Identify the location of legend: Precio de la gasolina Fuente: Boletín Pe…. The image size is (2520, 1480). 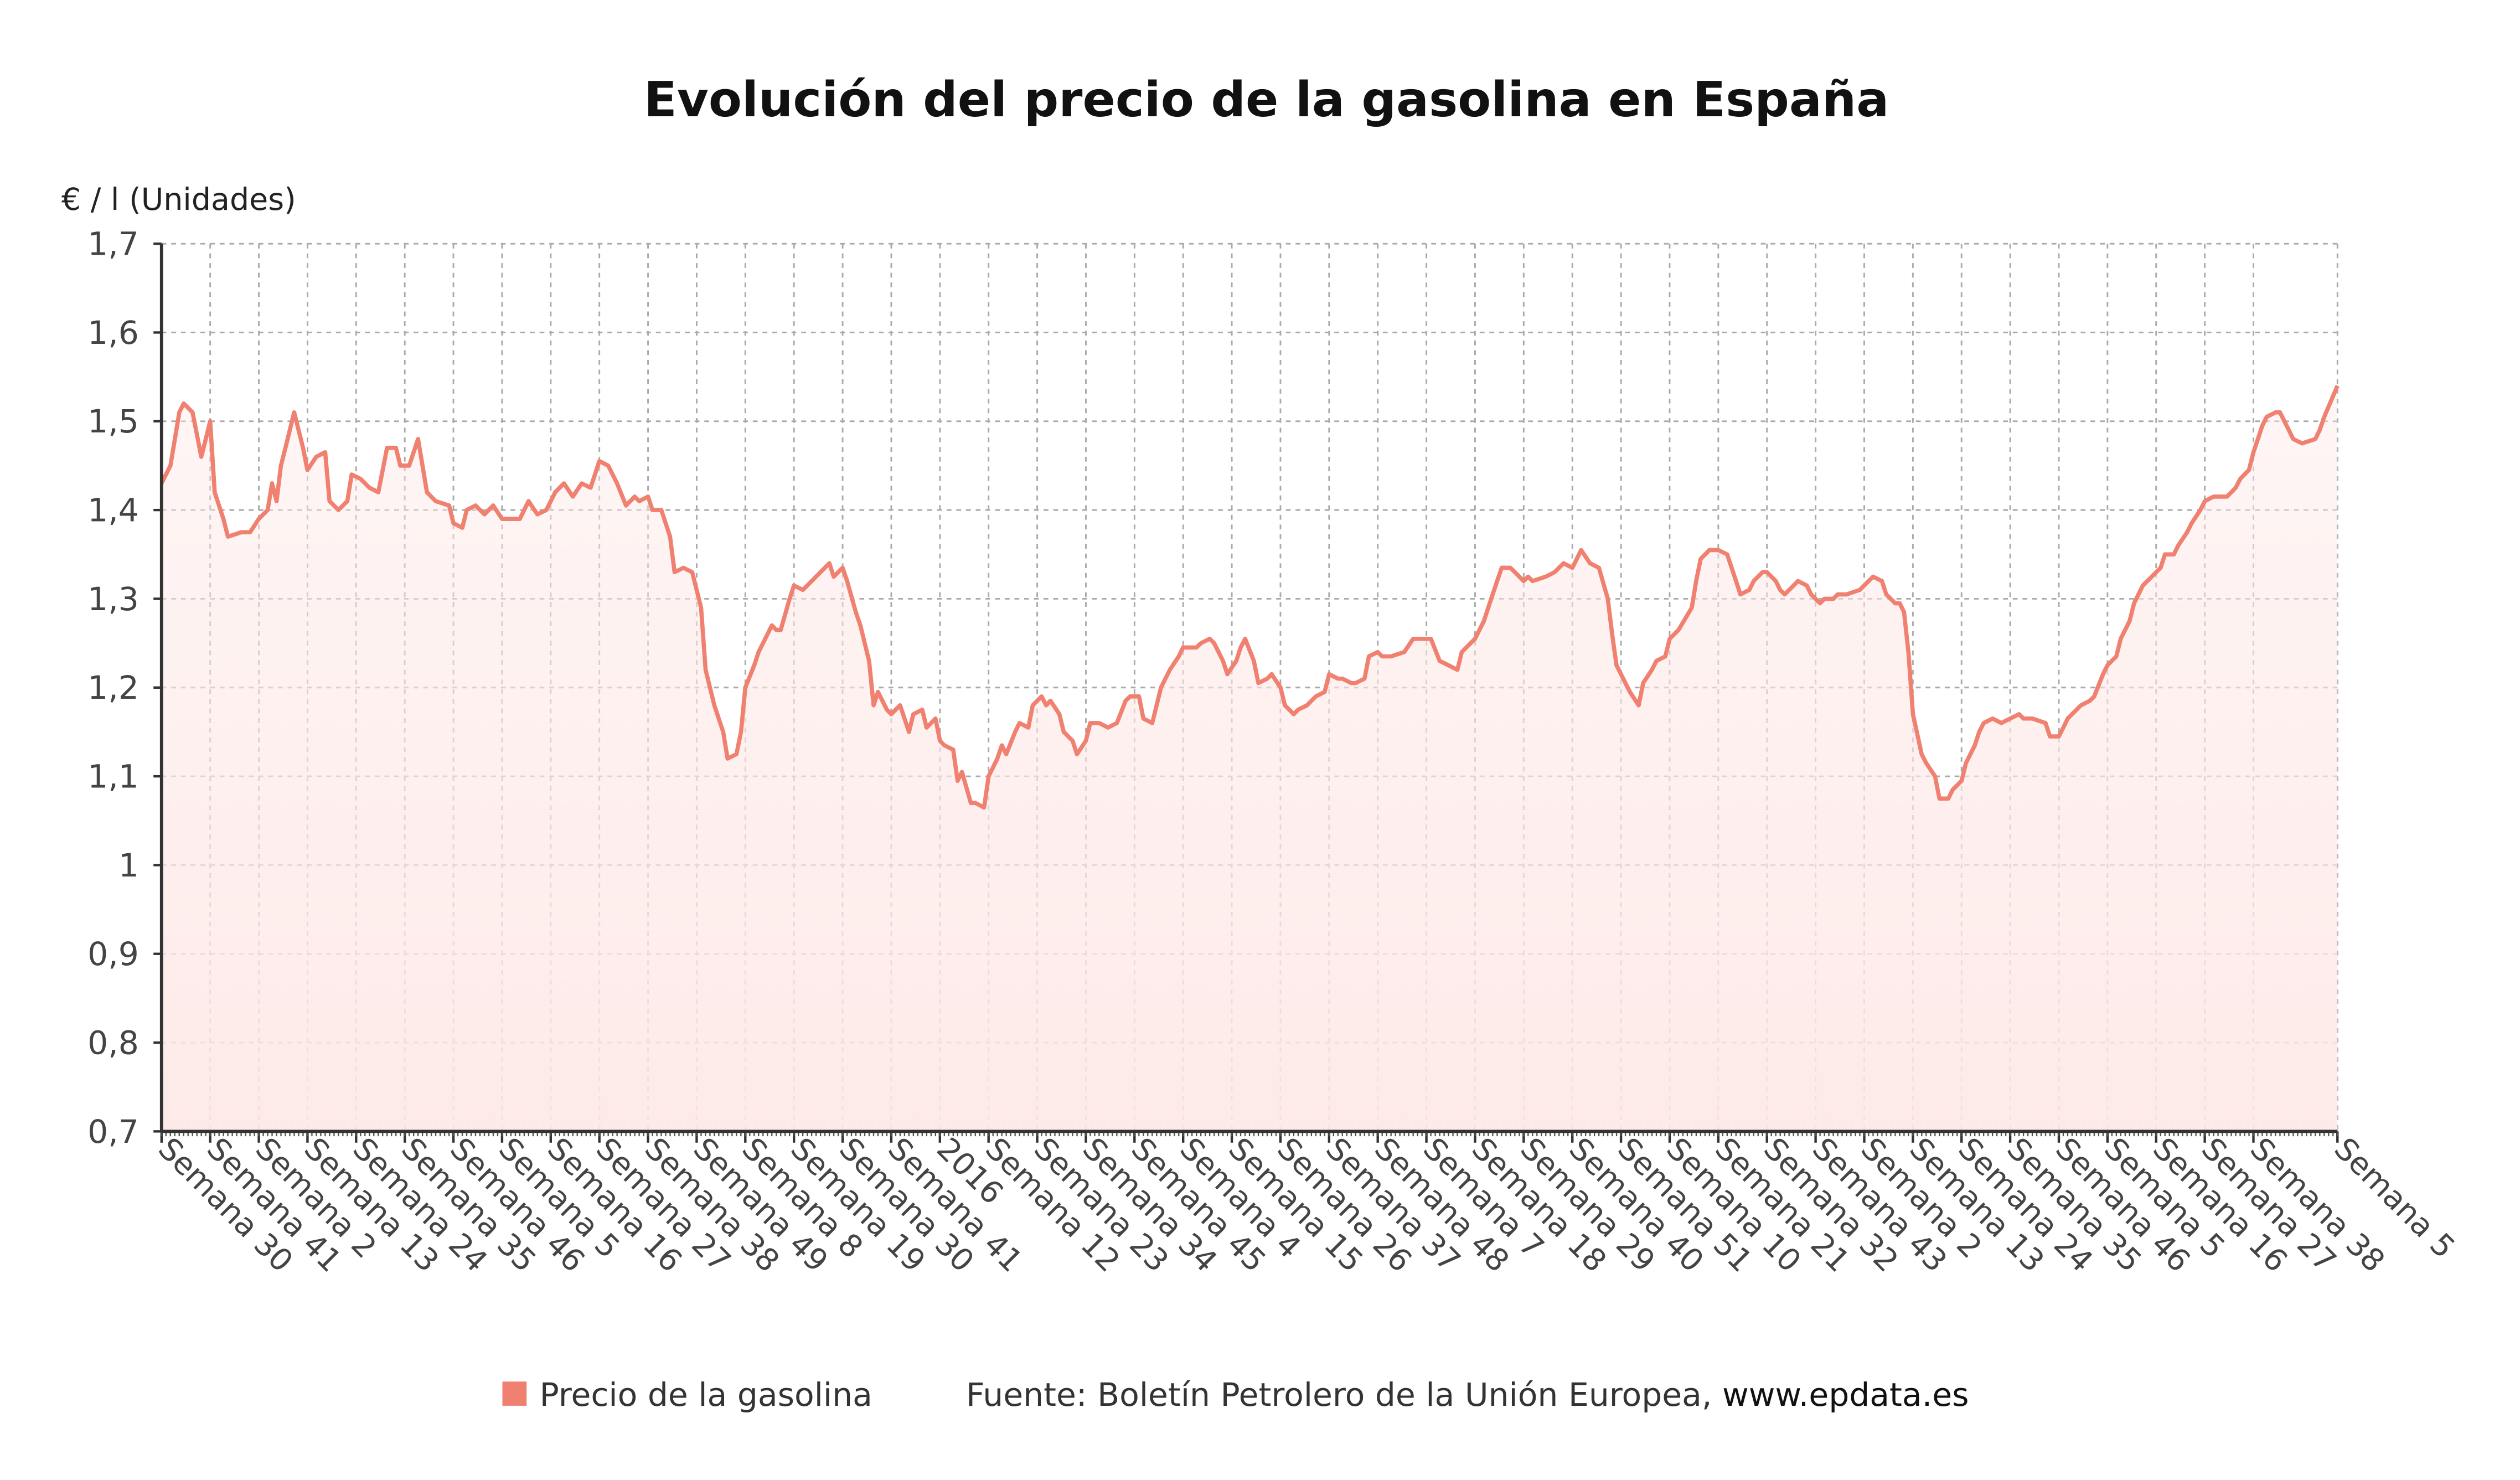
(1235, 1395).